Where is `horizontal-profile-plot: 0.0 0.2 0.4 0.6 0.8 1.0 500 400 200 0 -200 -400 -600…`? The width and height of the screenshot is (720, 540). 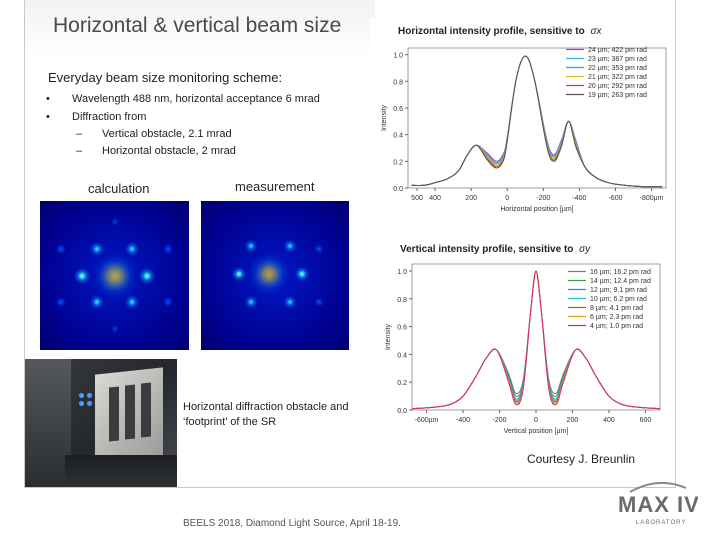 horizontal-profile-plot: 0.0 0.2 0.4 0.6 0.8 1.0 500 400 200 0 -200 -400 -600… is located at coordinates (524, 130).